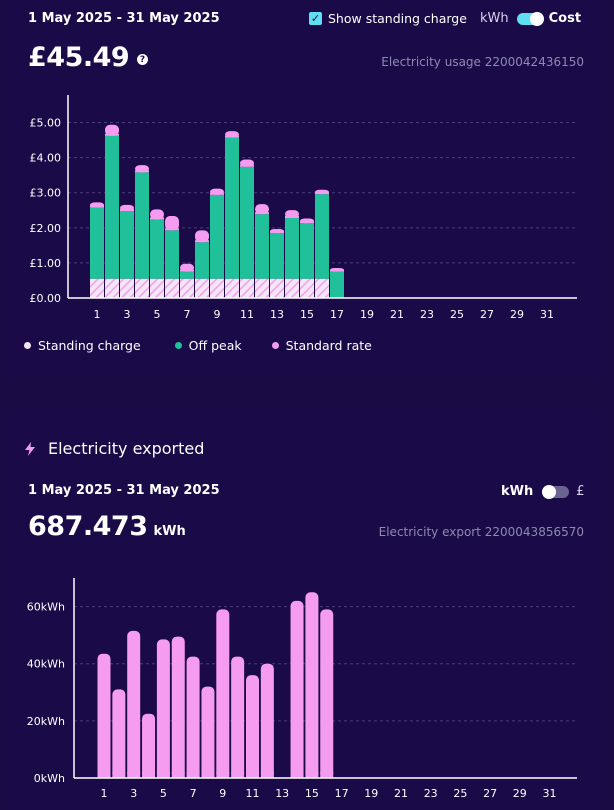  Describe the element at coordinates (282, 793) in the screenshot. I see `export-x-tick-label: 13` at that location.